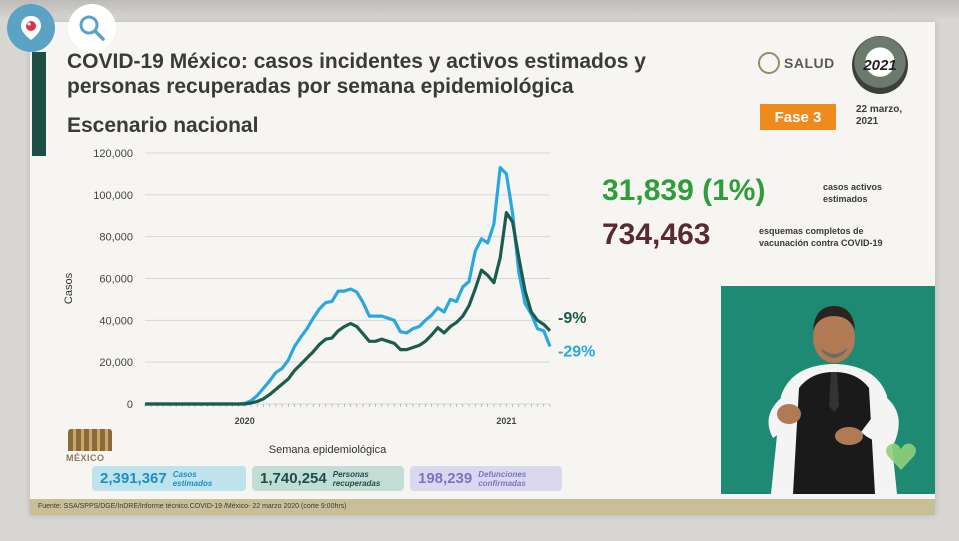 The width and height of the screenshot is (959, 541). I want to click on recovered-label: Personas recuperadas, so click(357, 479).